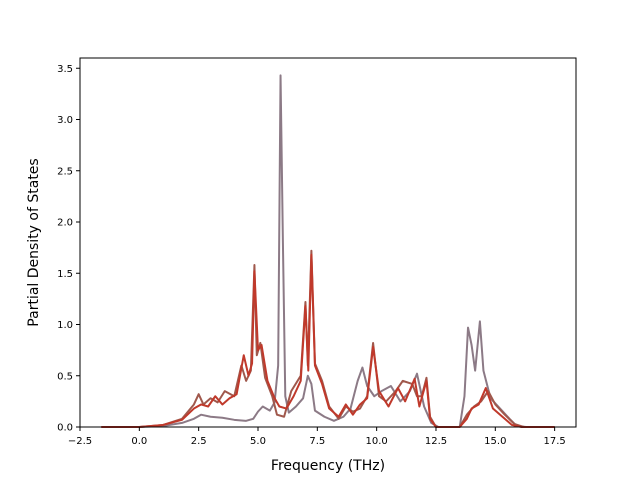 The image size is (640, 480). What do you see at coordinates (65, 171) in the screenshot?
I see `y-tick-label: 2.5` at bounding box center [65, 171].